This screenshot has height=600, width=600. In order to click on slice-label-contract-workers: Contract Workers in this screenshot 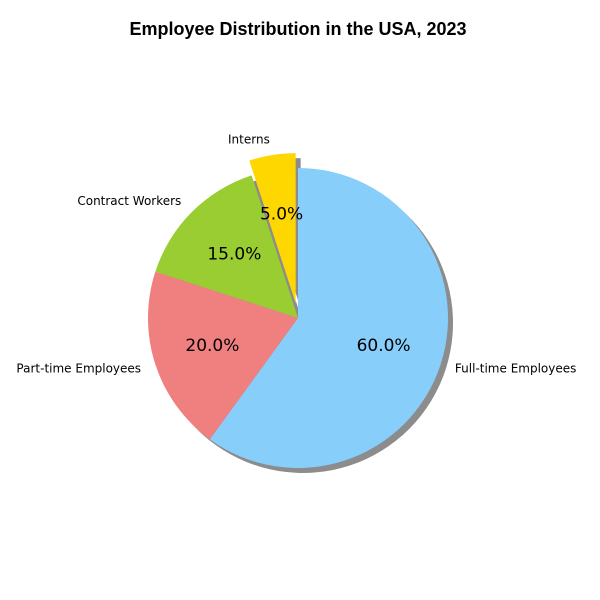, I will do `click(129, 201)`.